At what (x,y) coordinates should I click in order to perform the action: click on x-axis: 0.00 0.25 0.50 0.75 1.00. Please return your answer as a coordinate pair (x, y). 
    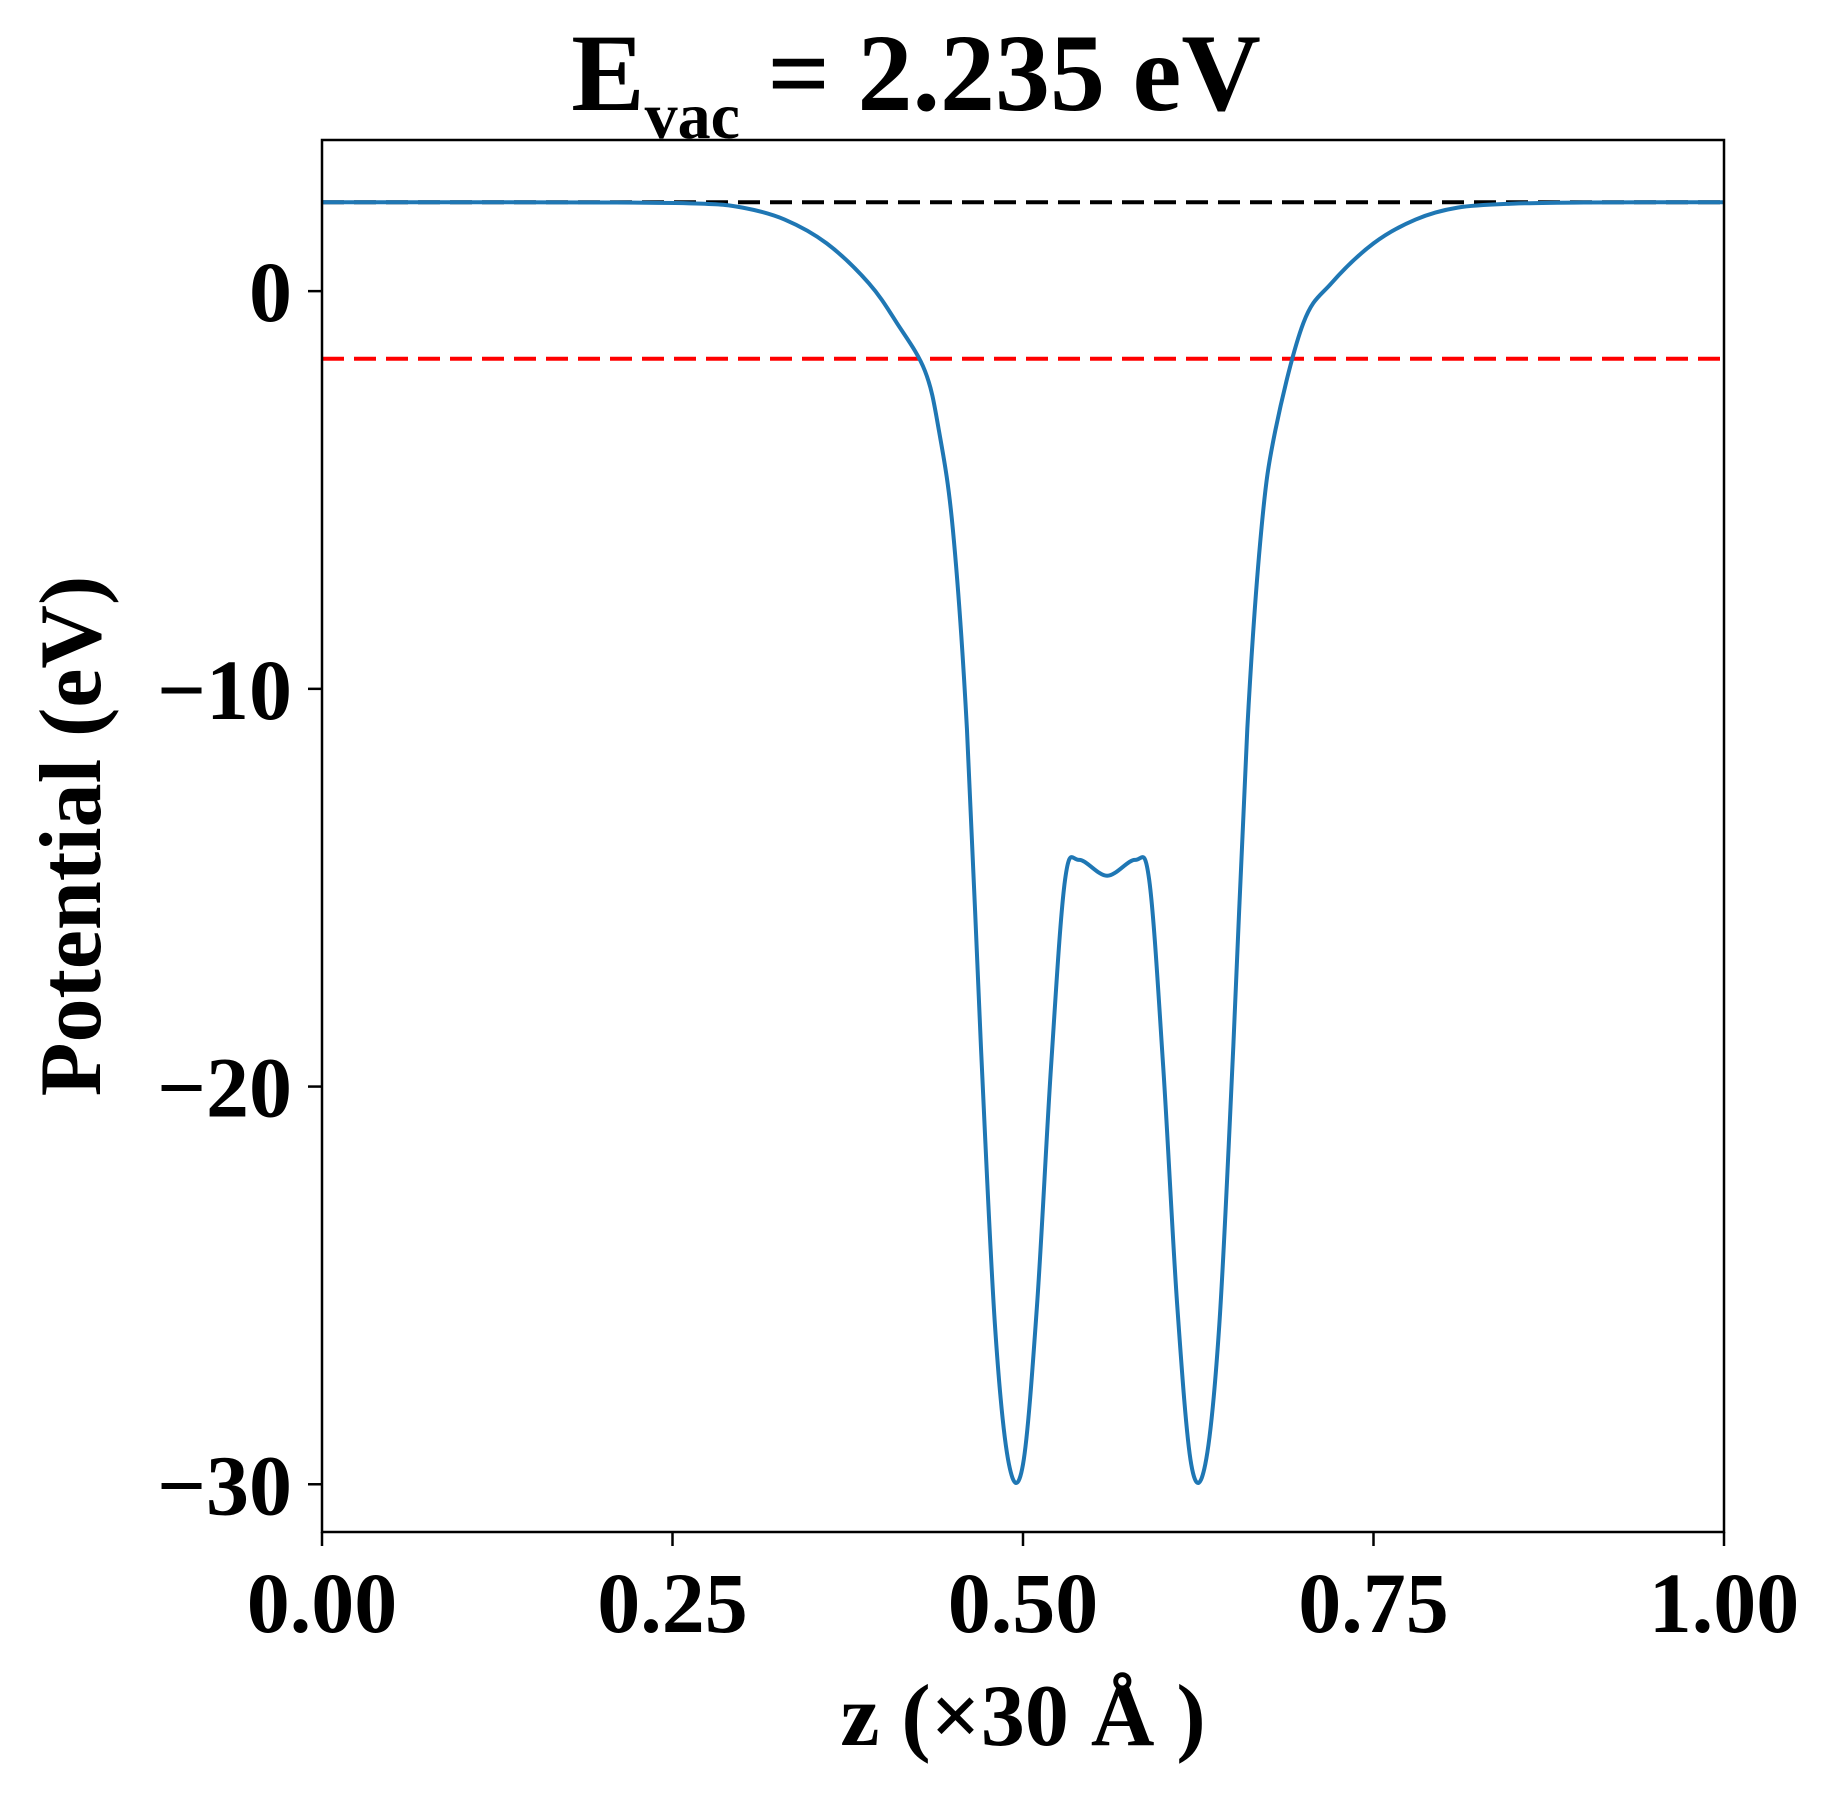
    Looking at the image, I should click on (1023, 1591).